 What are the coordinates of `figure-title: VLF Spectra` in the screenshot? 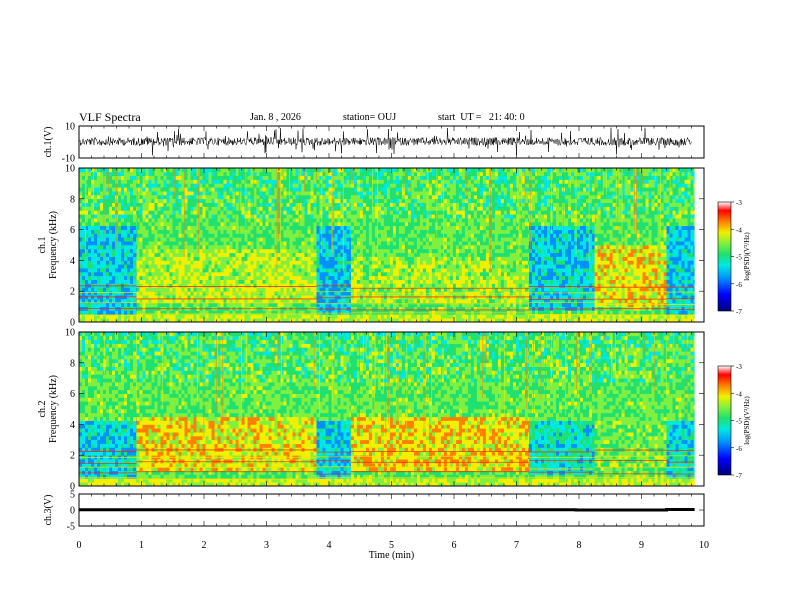 It's located at (110, 117).